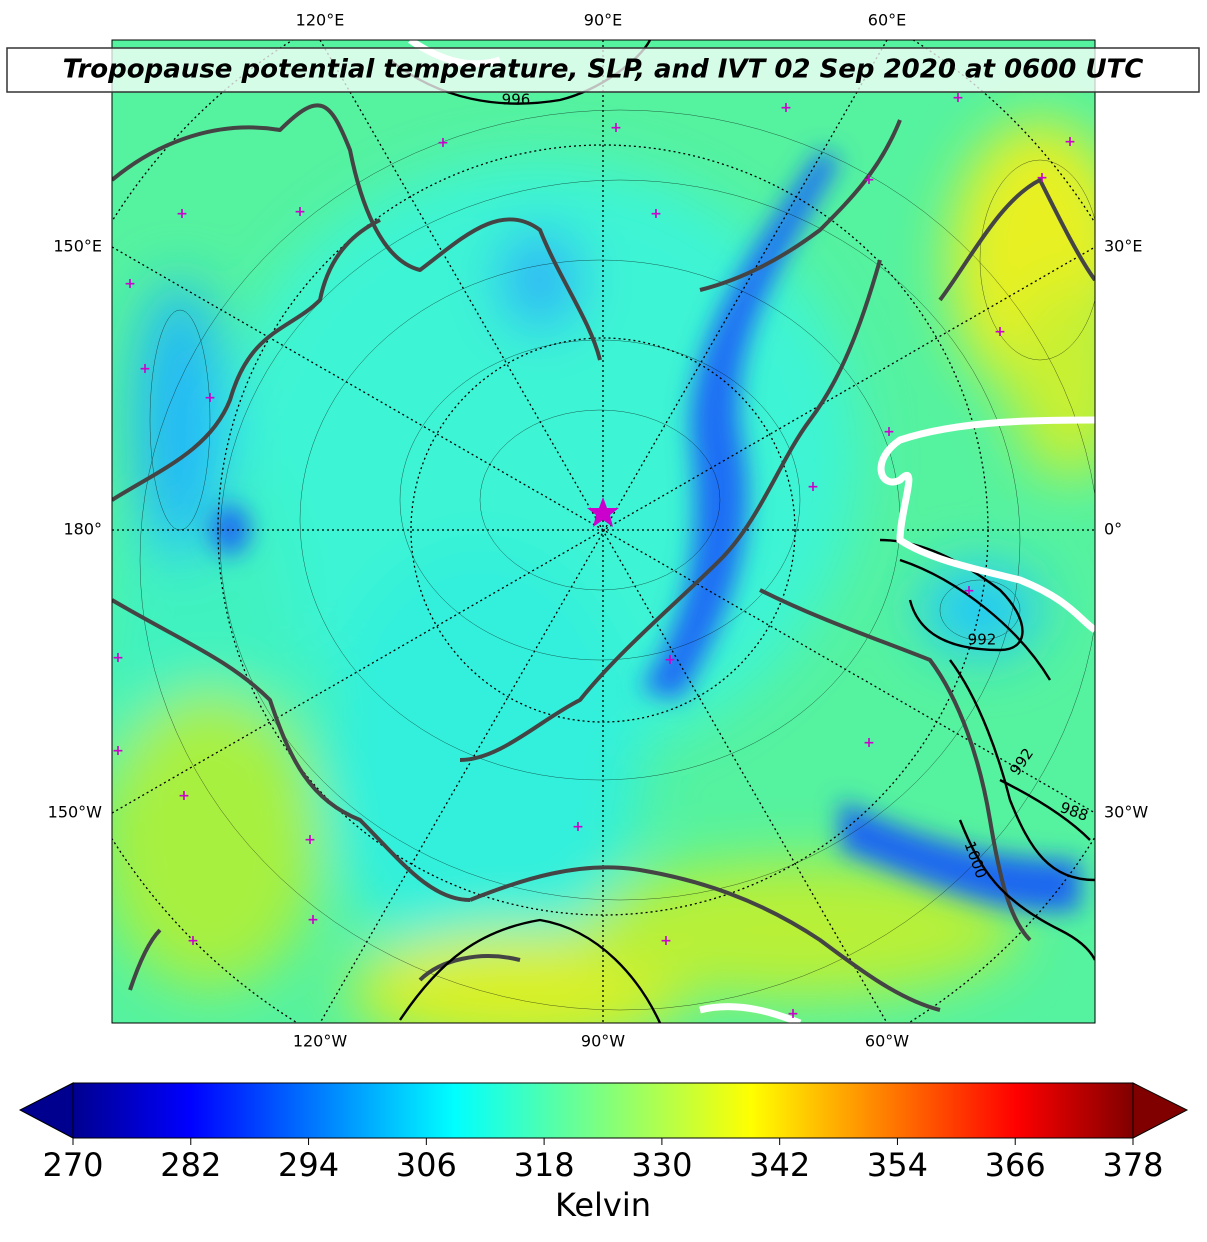  Describe the element at coordinates (72, 1165) in the screenshot. I see `colorbar-tick-label: 270` at that location.